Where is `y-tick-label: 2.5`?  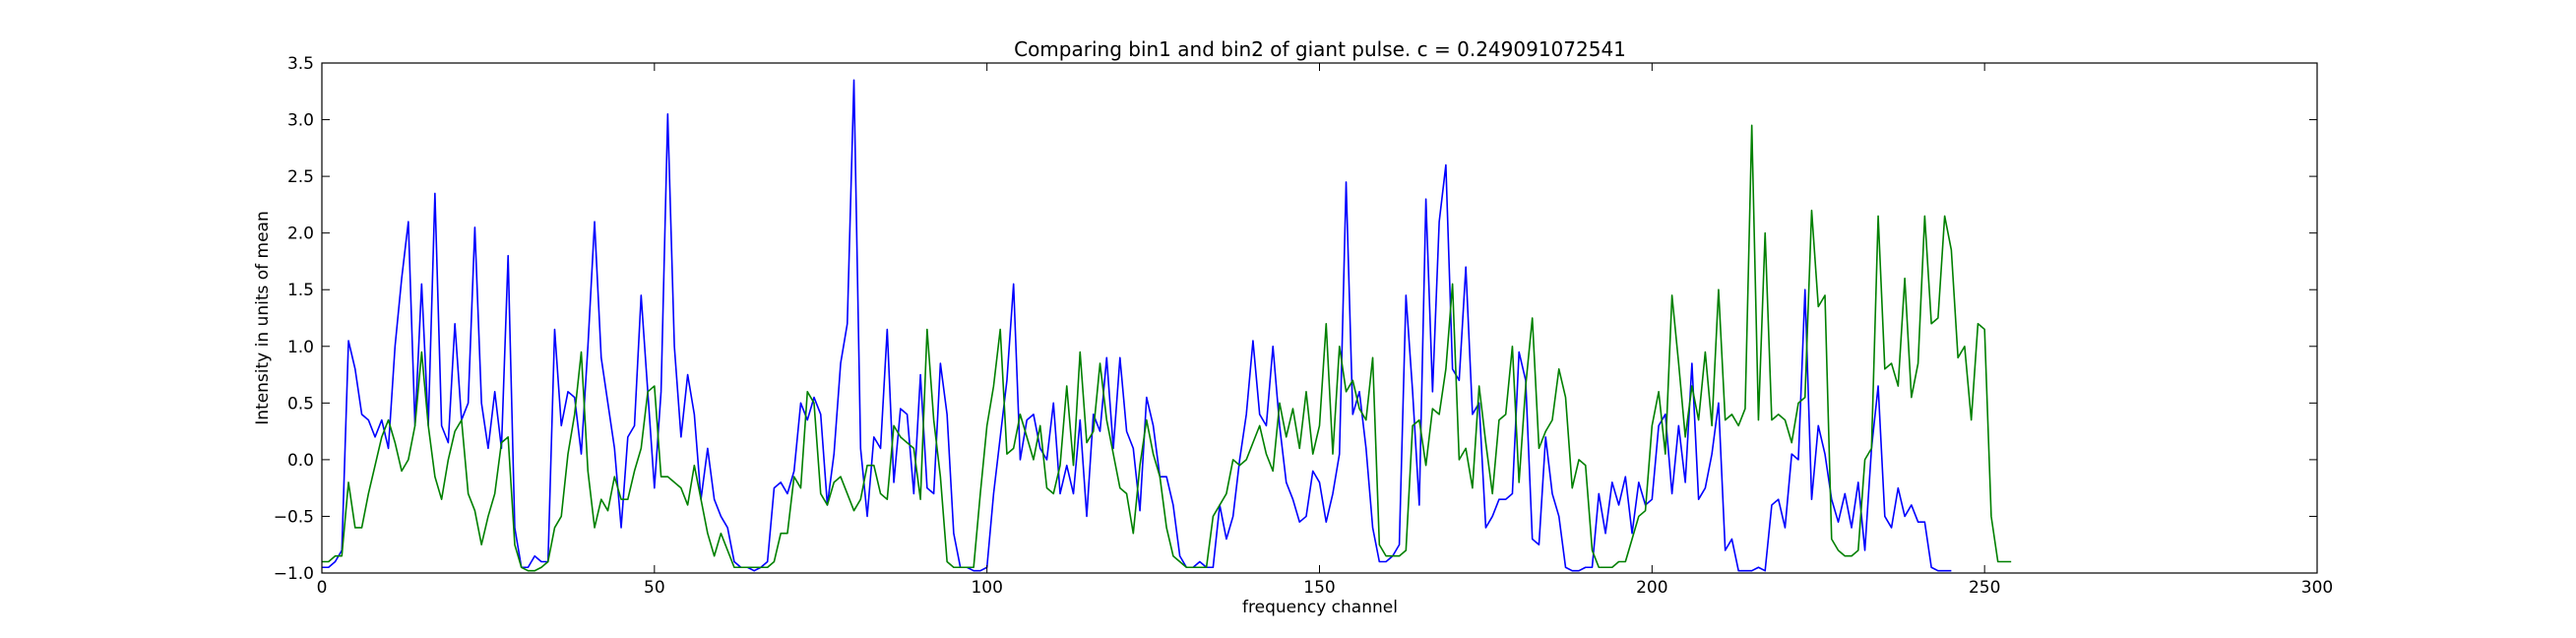 y-tick-label: 2.5 is located at coordinates (301, 177).